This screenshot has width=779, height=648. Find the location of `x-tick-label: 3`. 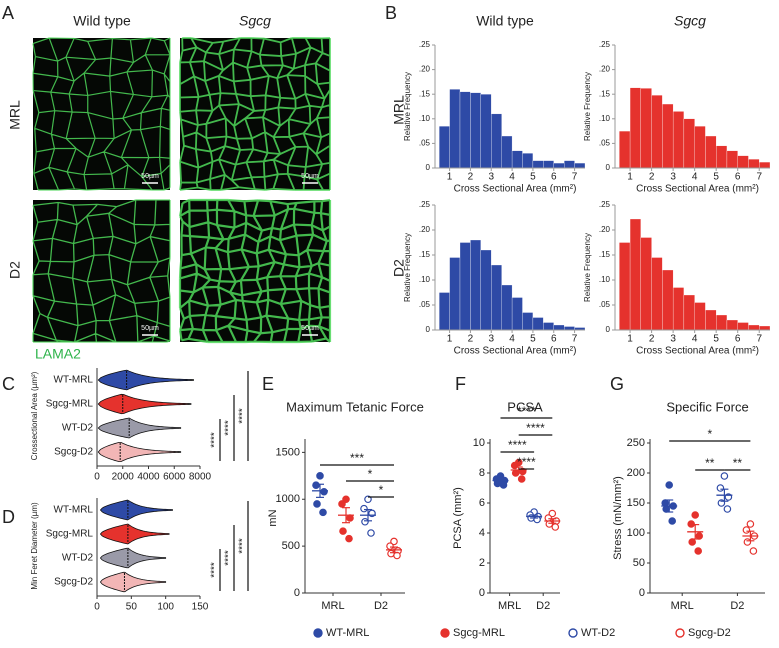

x-tick-label: 3 is located at coordinates (673, 339).